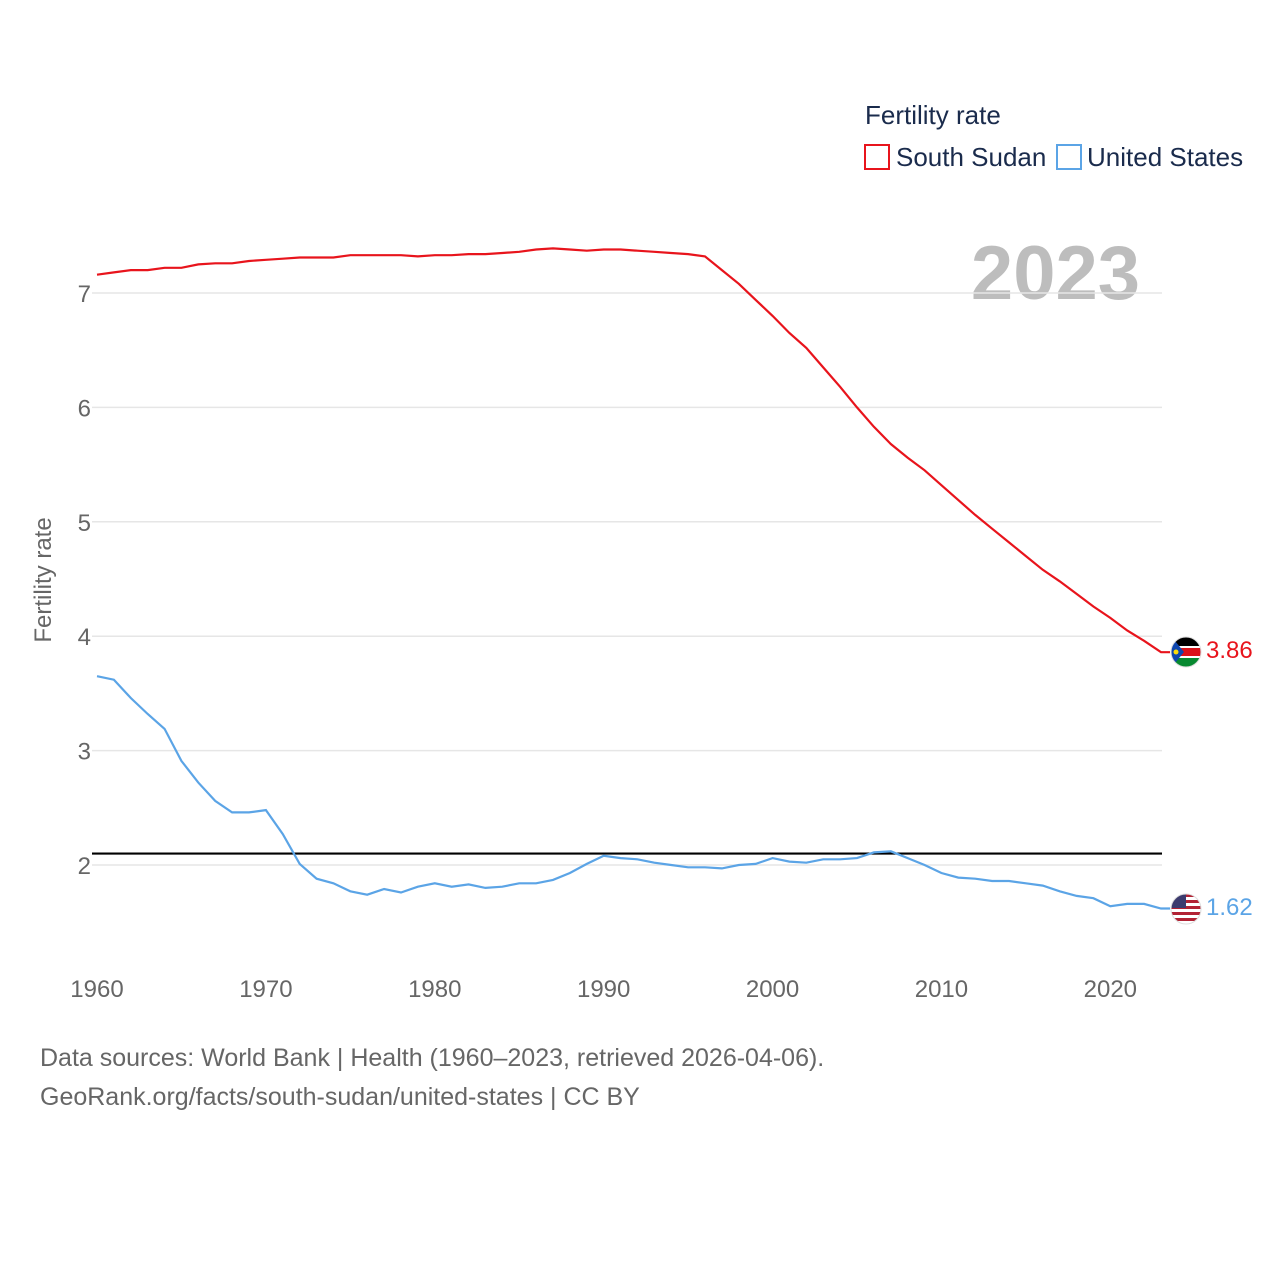 This screenshot has height=1280, width=1280. Describe the element at coordinates (84, 637) in the screenshot. I see `y-tick-label: 4` at that location.